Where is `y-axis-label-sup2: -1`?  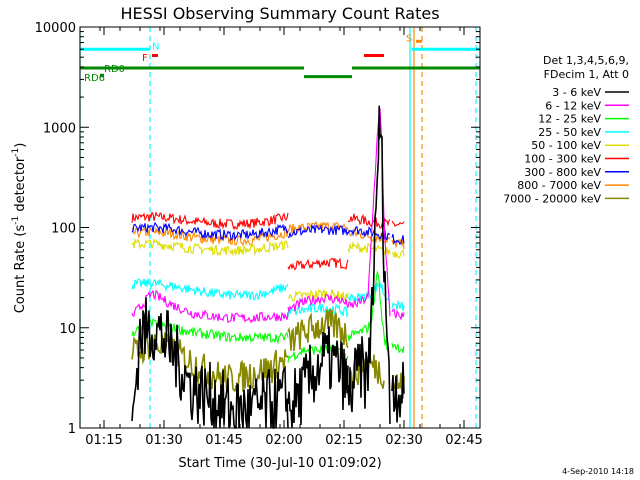
y-axis-label-sup2: -1 is located at coordinates (16, 152).